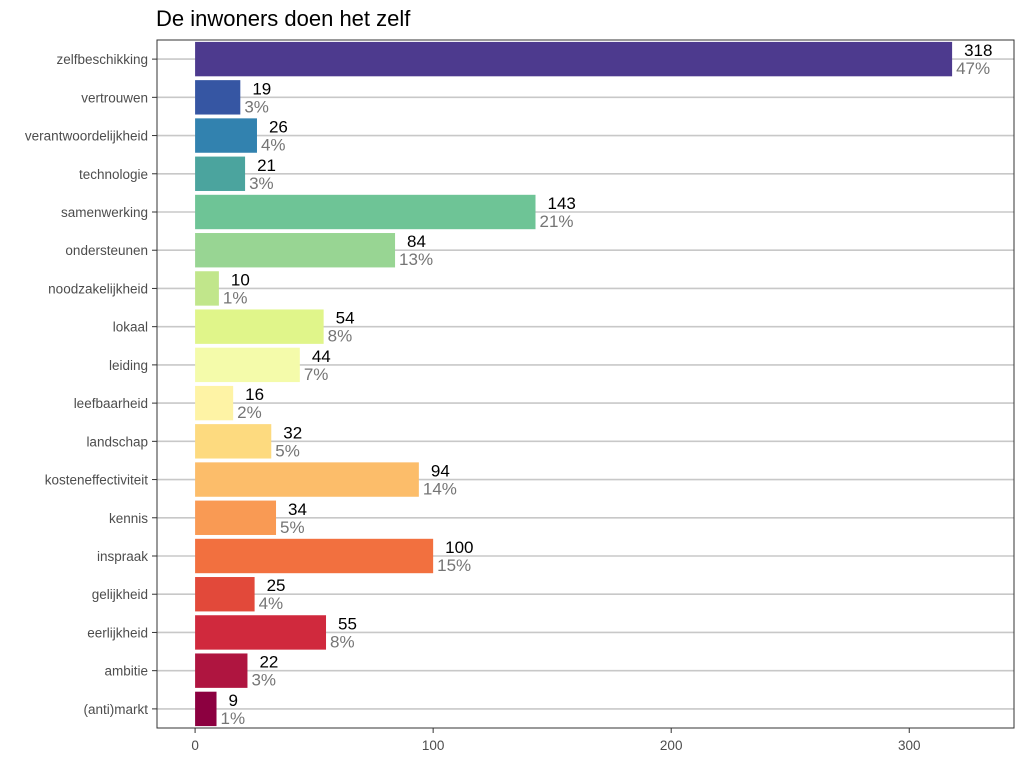  I want to click on bar-zelfbeschikking, so click(574, 59).